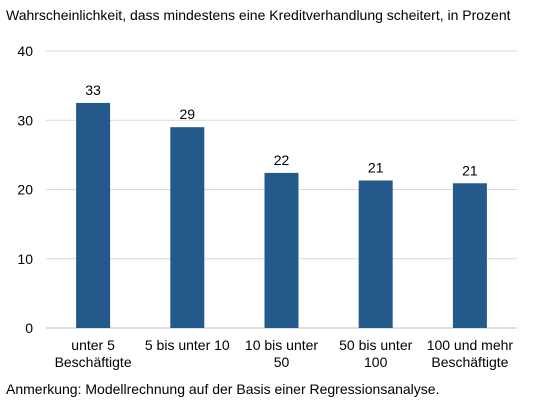  I want to click on category-label-line: 100, so click(376, 362).